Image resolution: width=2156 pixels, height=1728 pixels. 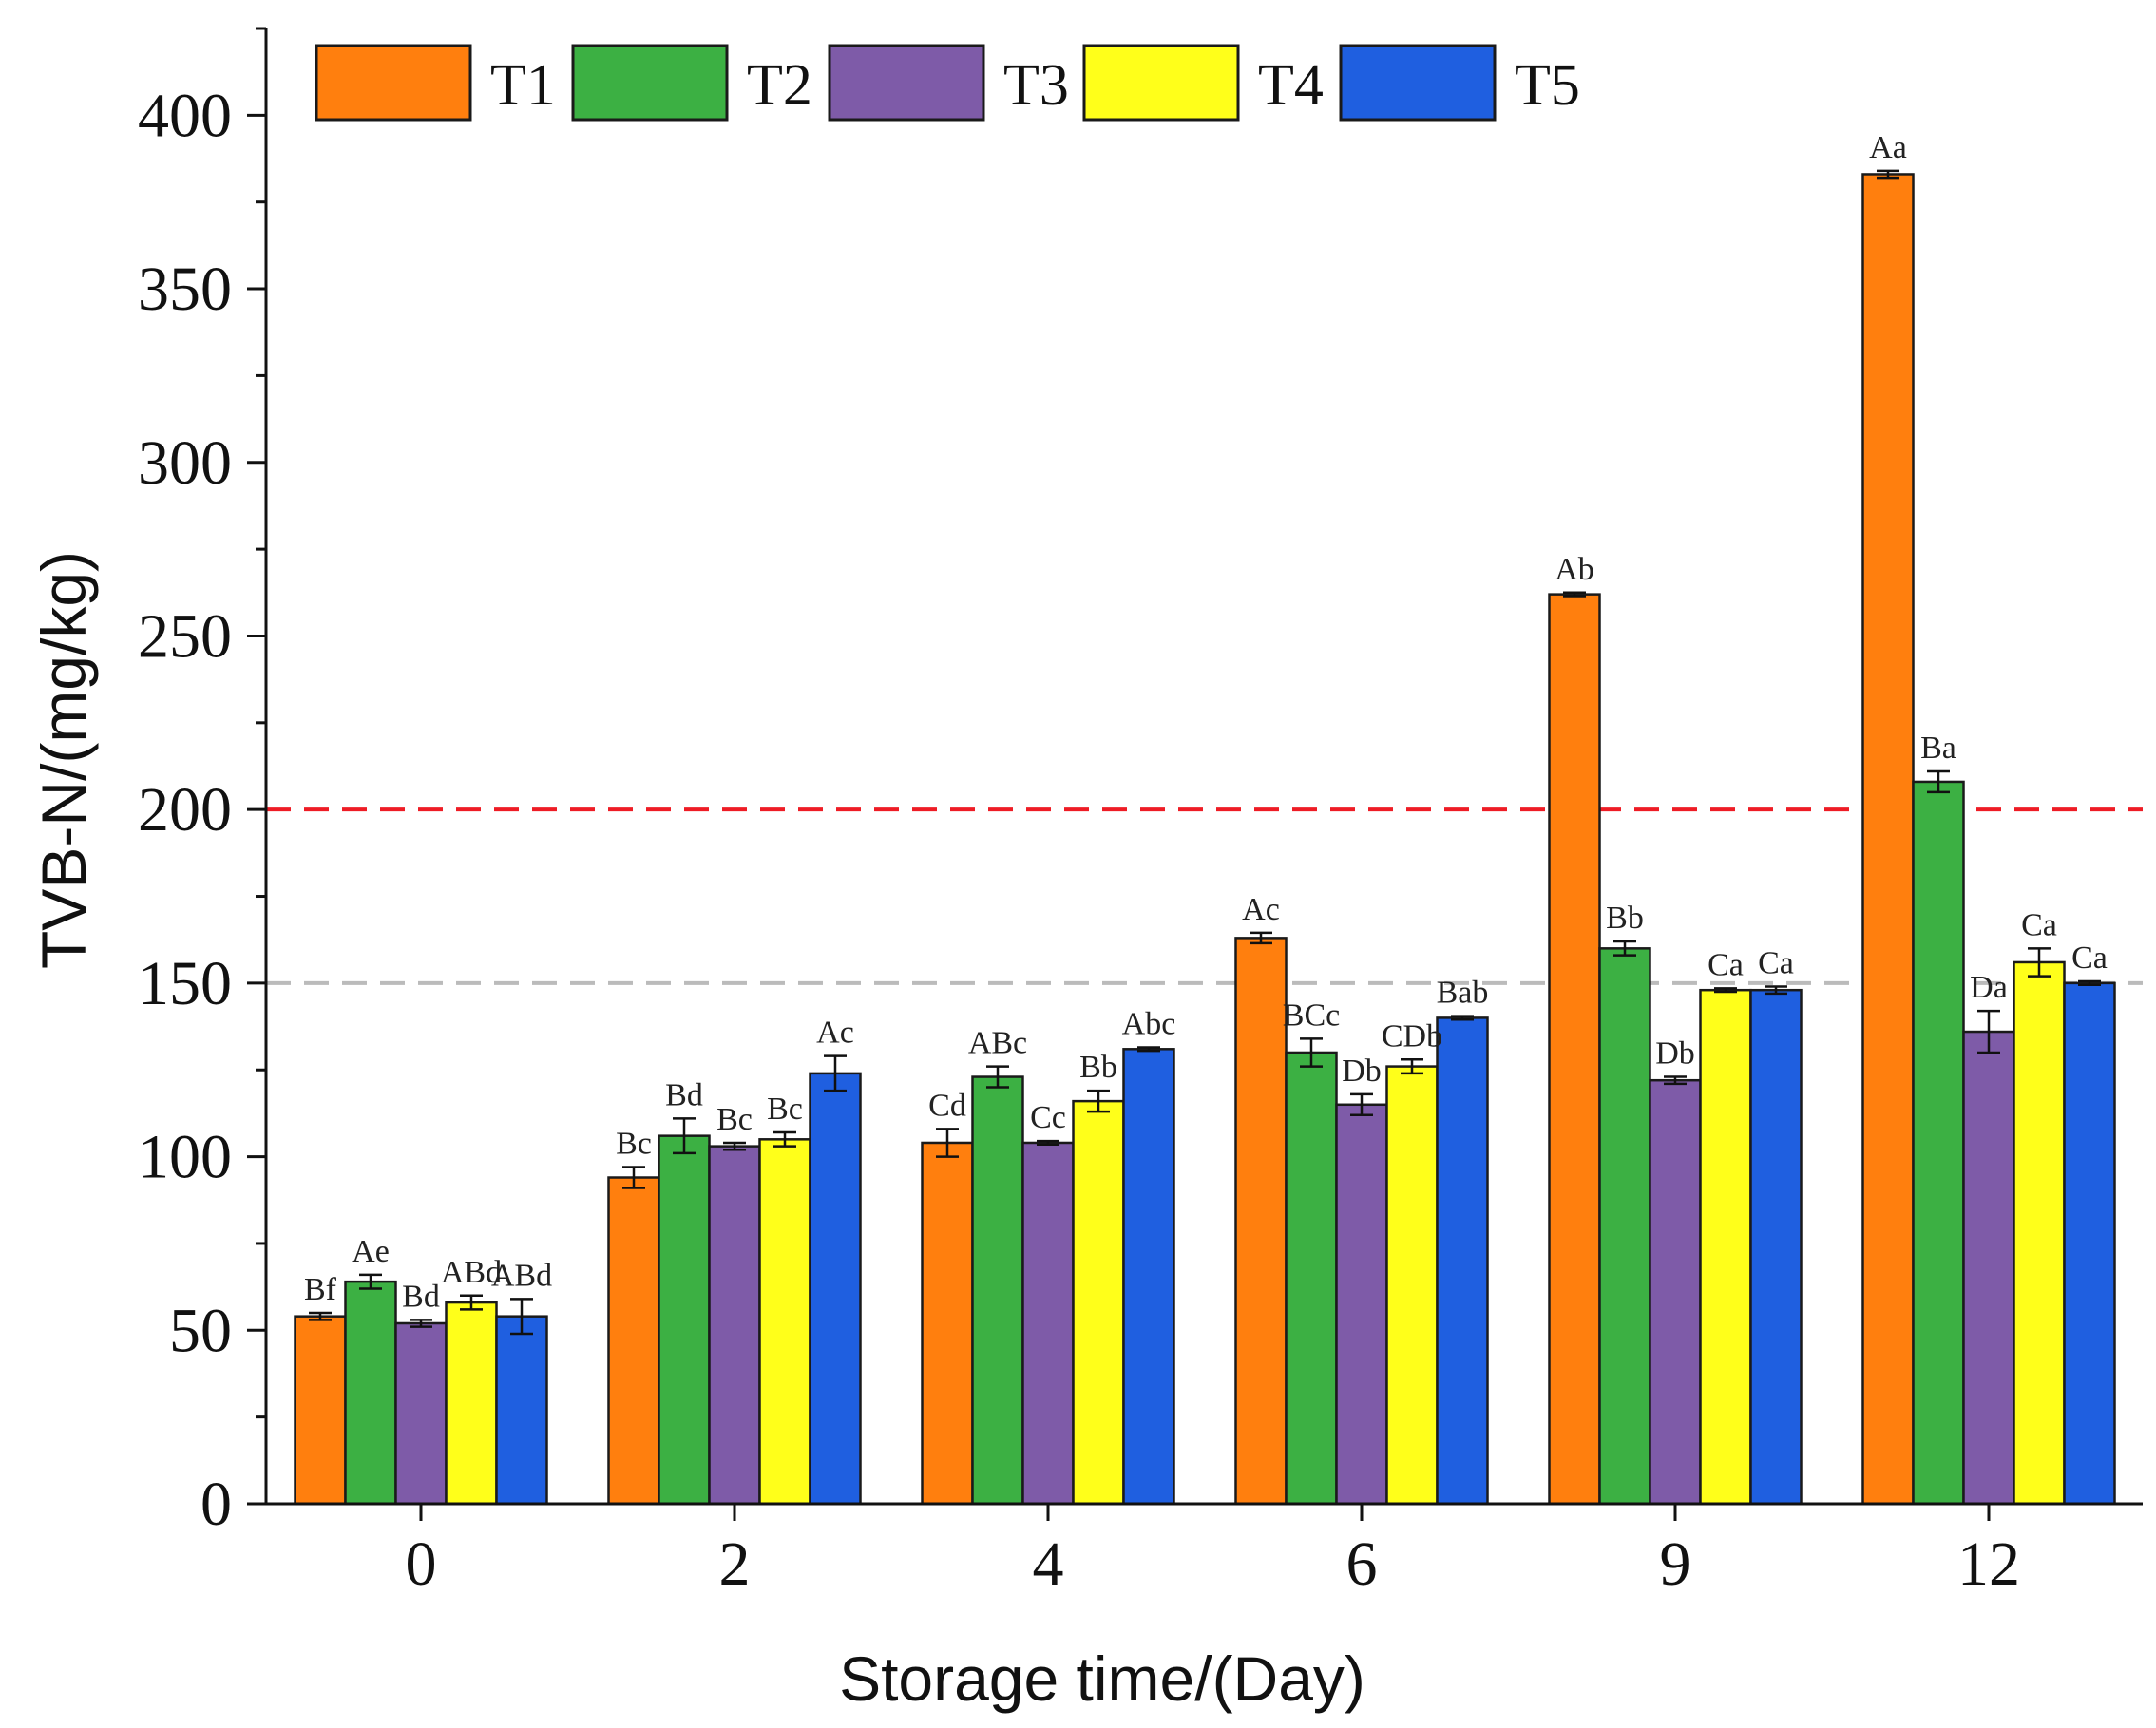 What do you see at coordinates (998, 1043) in the screenshot?
I see `significance-label-T2-day-4: ABc` at bounding box center [998, 1043].